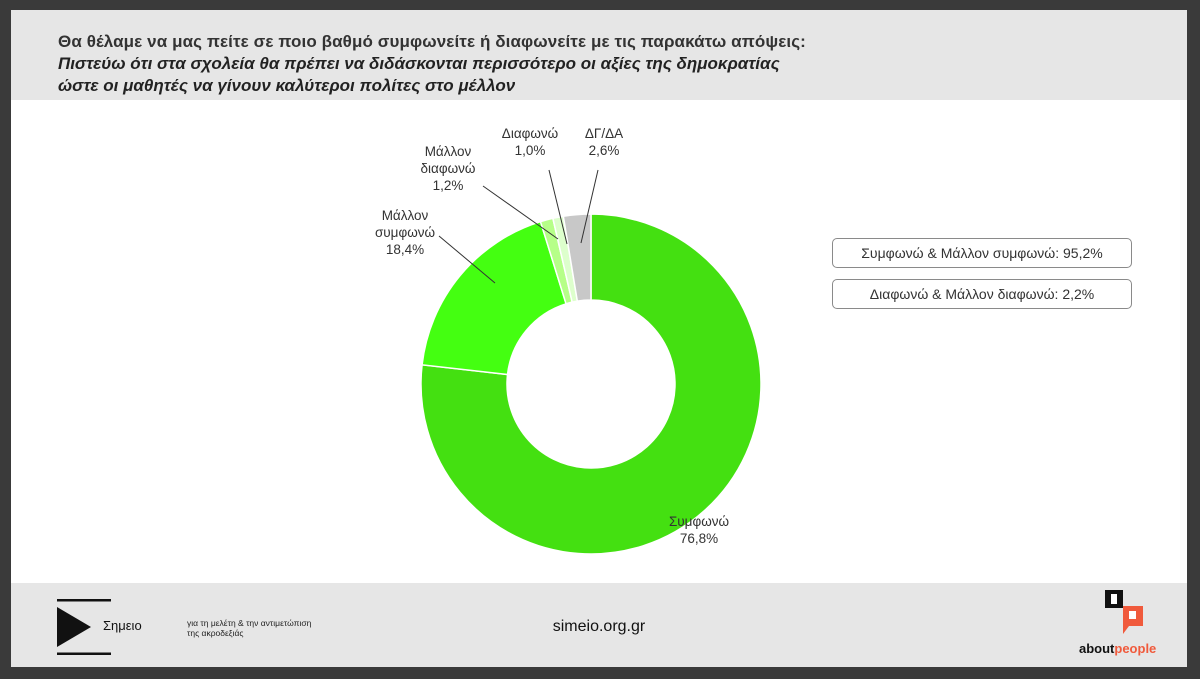 Image resolution: width=1200 pixels, height=679 pixels. I want to click on slice-label-4: Διαφωνώ 1,0%, so click(530, 142).